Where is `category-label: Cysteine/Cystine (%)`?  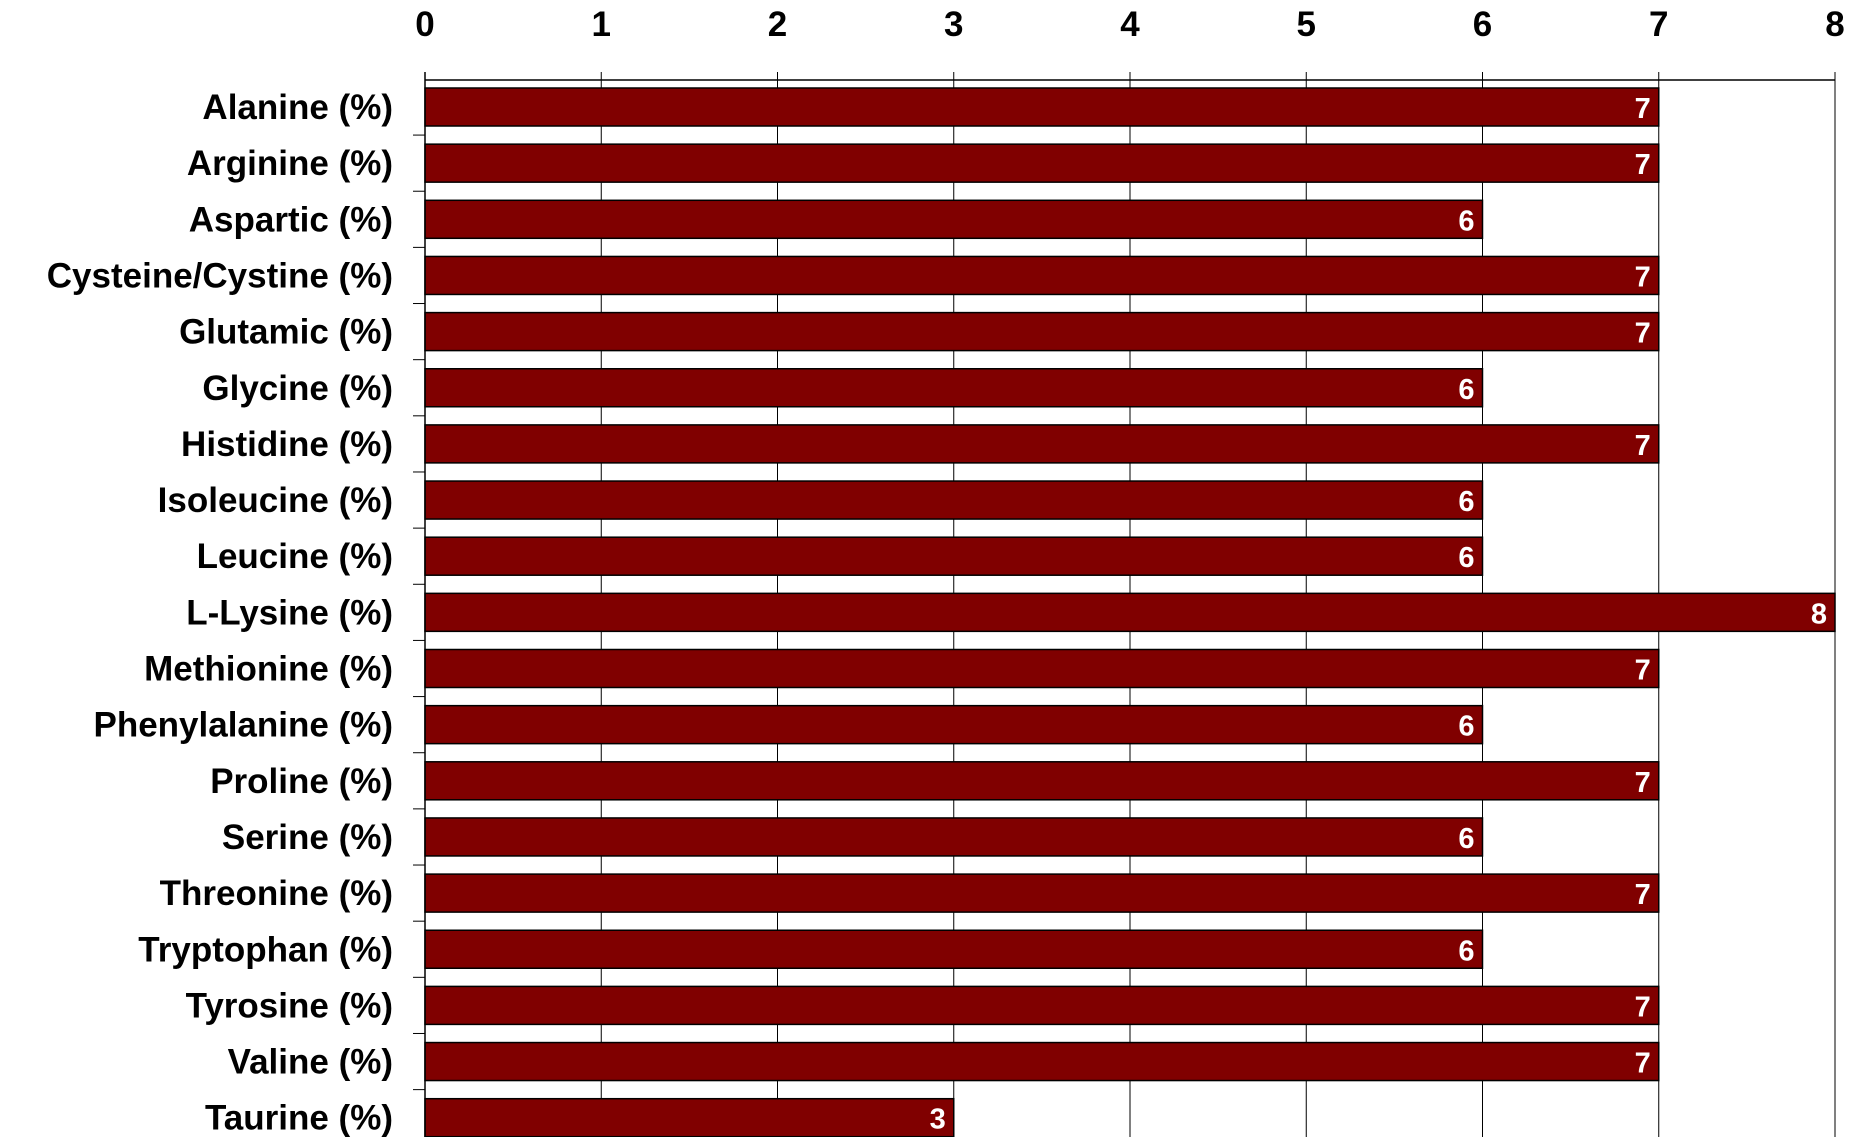 category-label: Cysteine/Cystine (%) is located at coordinates (220, 275).